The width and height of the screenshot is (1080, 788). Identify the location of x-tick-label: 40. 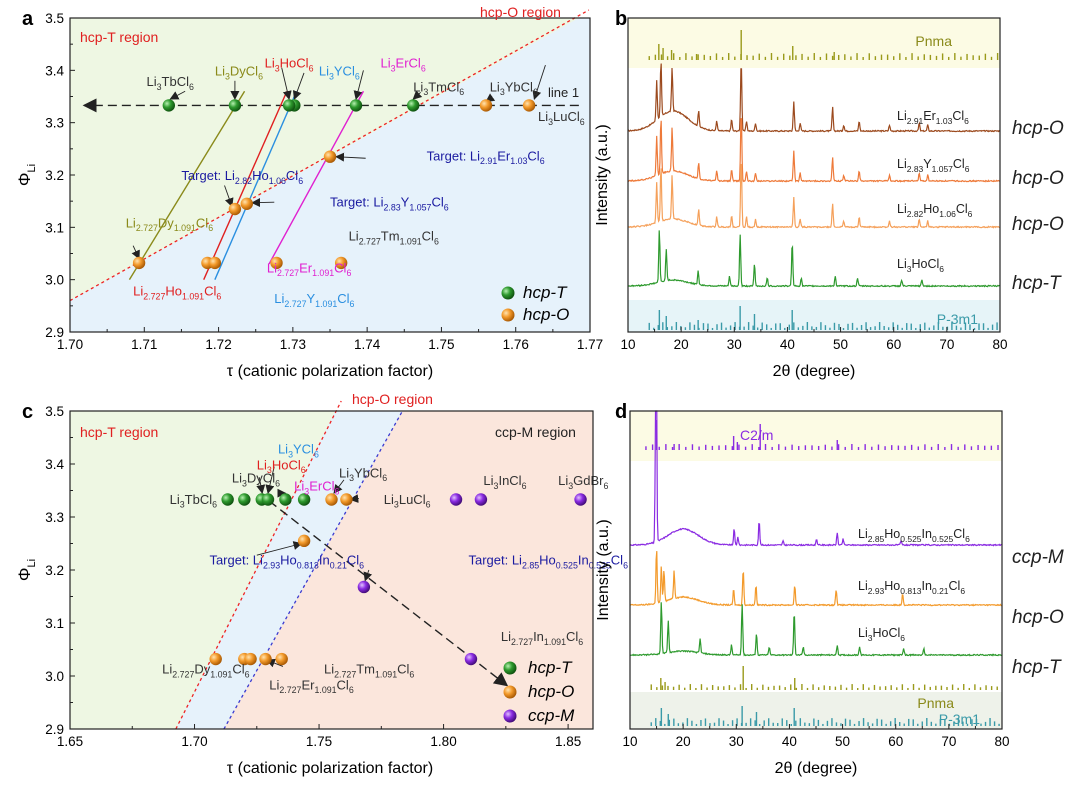
(789, 741).